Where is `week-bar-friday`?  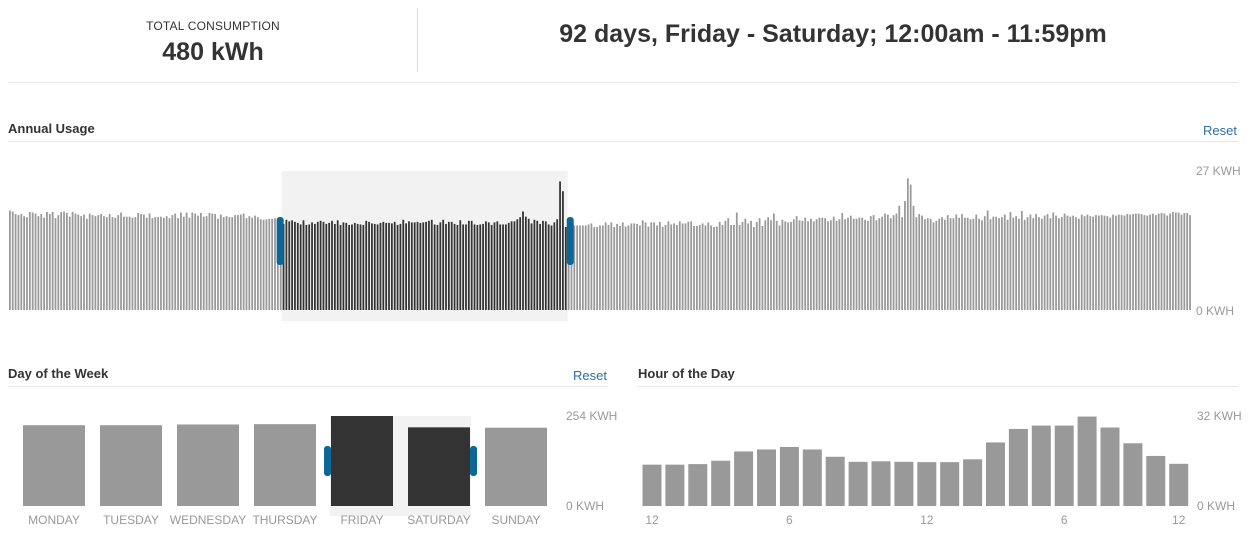
week-bar-friday is located at coordinates (362, 461).